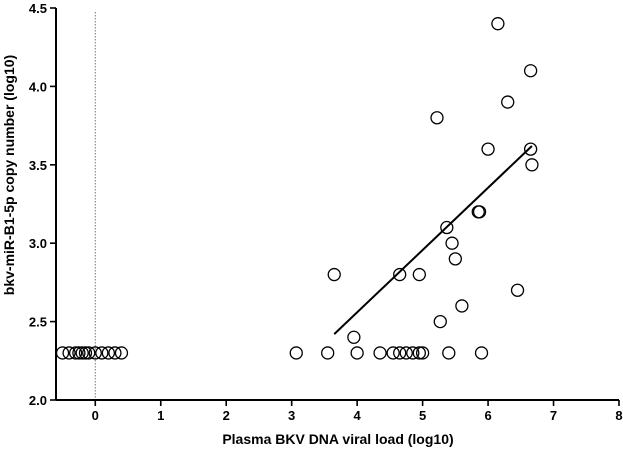 The height and width of the screenshot is (451, 623). What do you see at coordinates (358, 415) in the screenshot?
I see `x-tick-label: 4` at bounding box center [358, 415].